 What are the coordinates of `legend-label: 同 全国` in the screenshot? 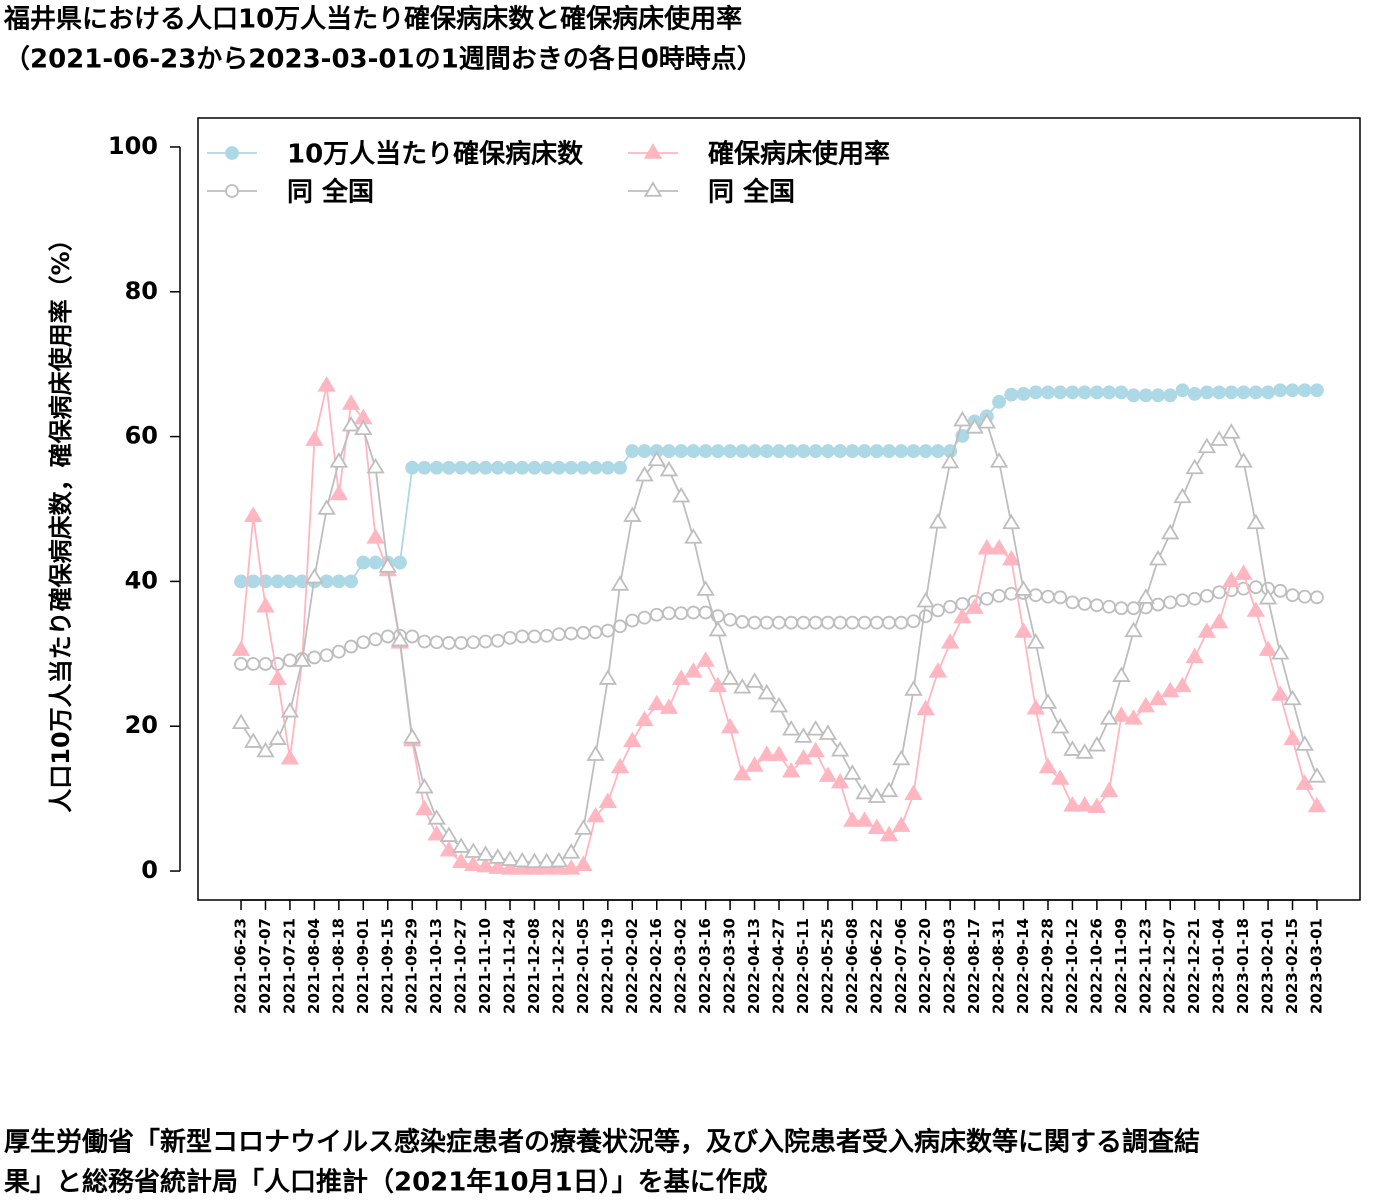 It's located at (330, 192).